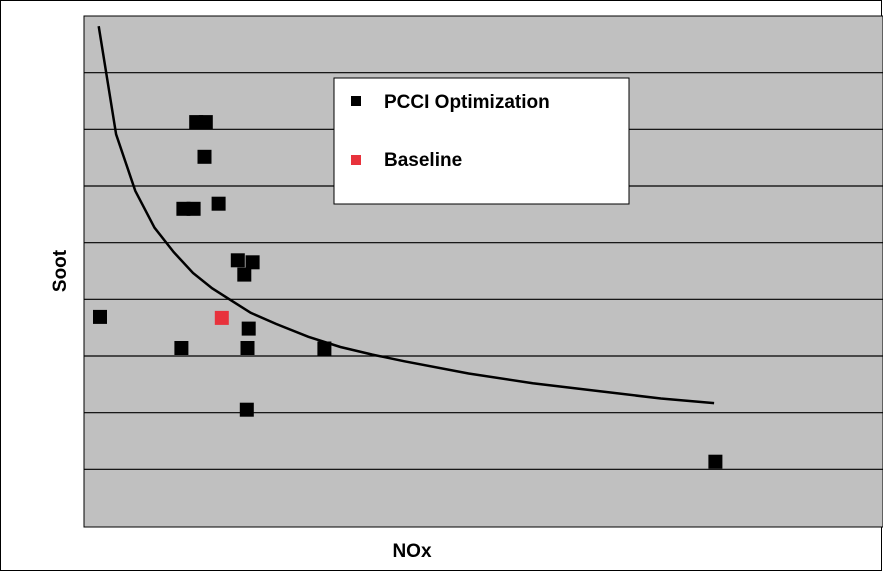 This screenshot has width=883, height=572. I want to click on legend-box, so click(481, 141).